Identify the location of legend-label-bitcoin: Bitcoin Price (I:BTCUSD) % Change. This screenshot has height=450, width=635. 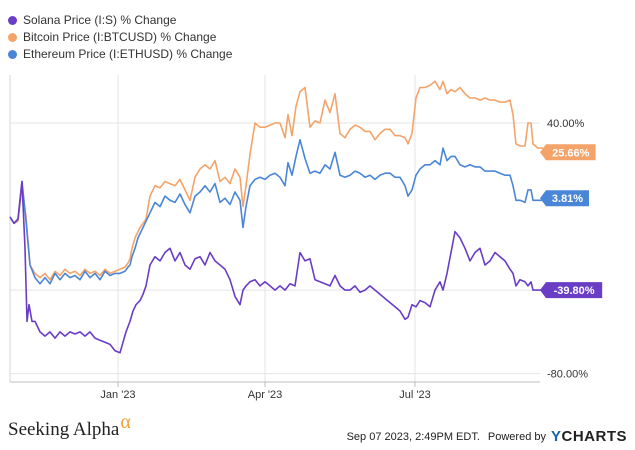
(120, 37).